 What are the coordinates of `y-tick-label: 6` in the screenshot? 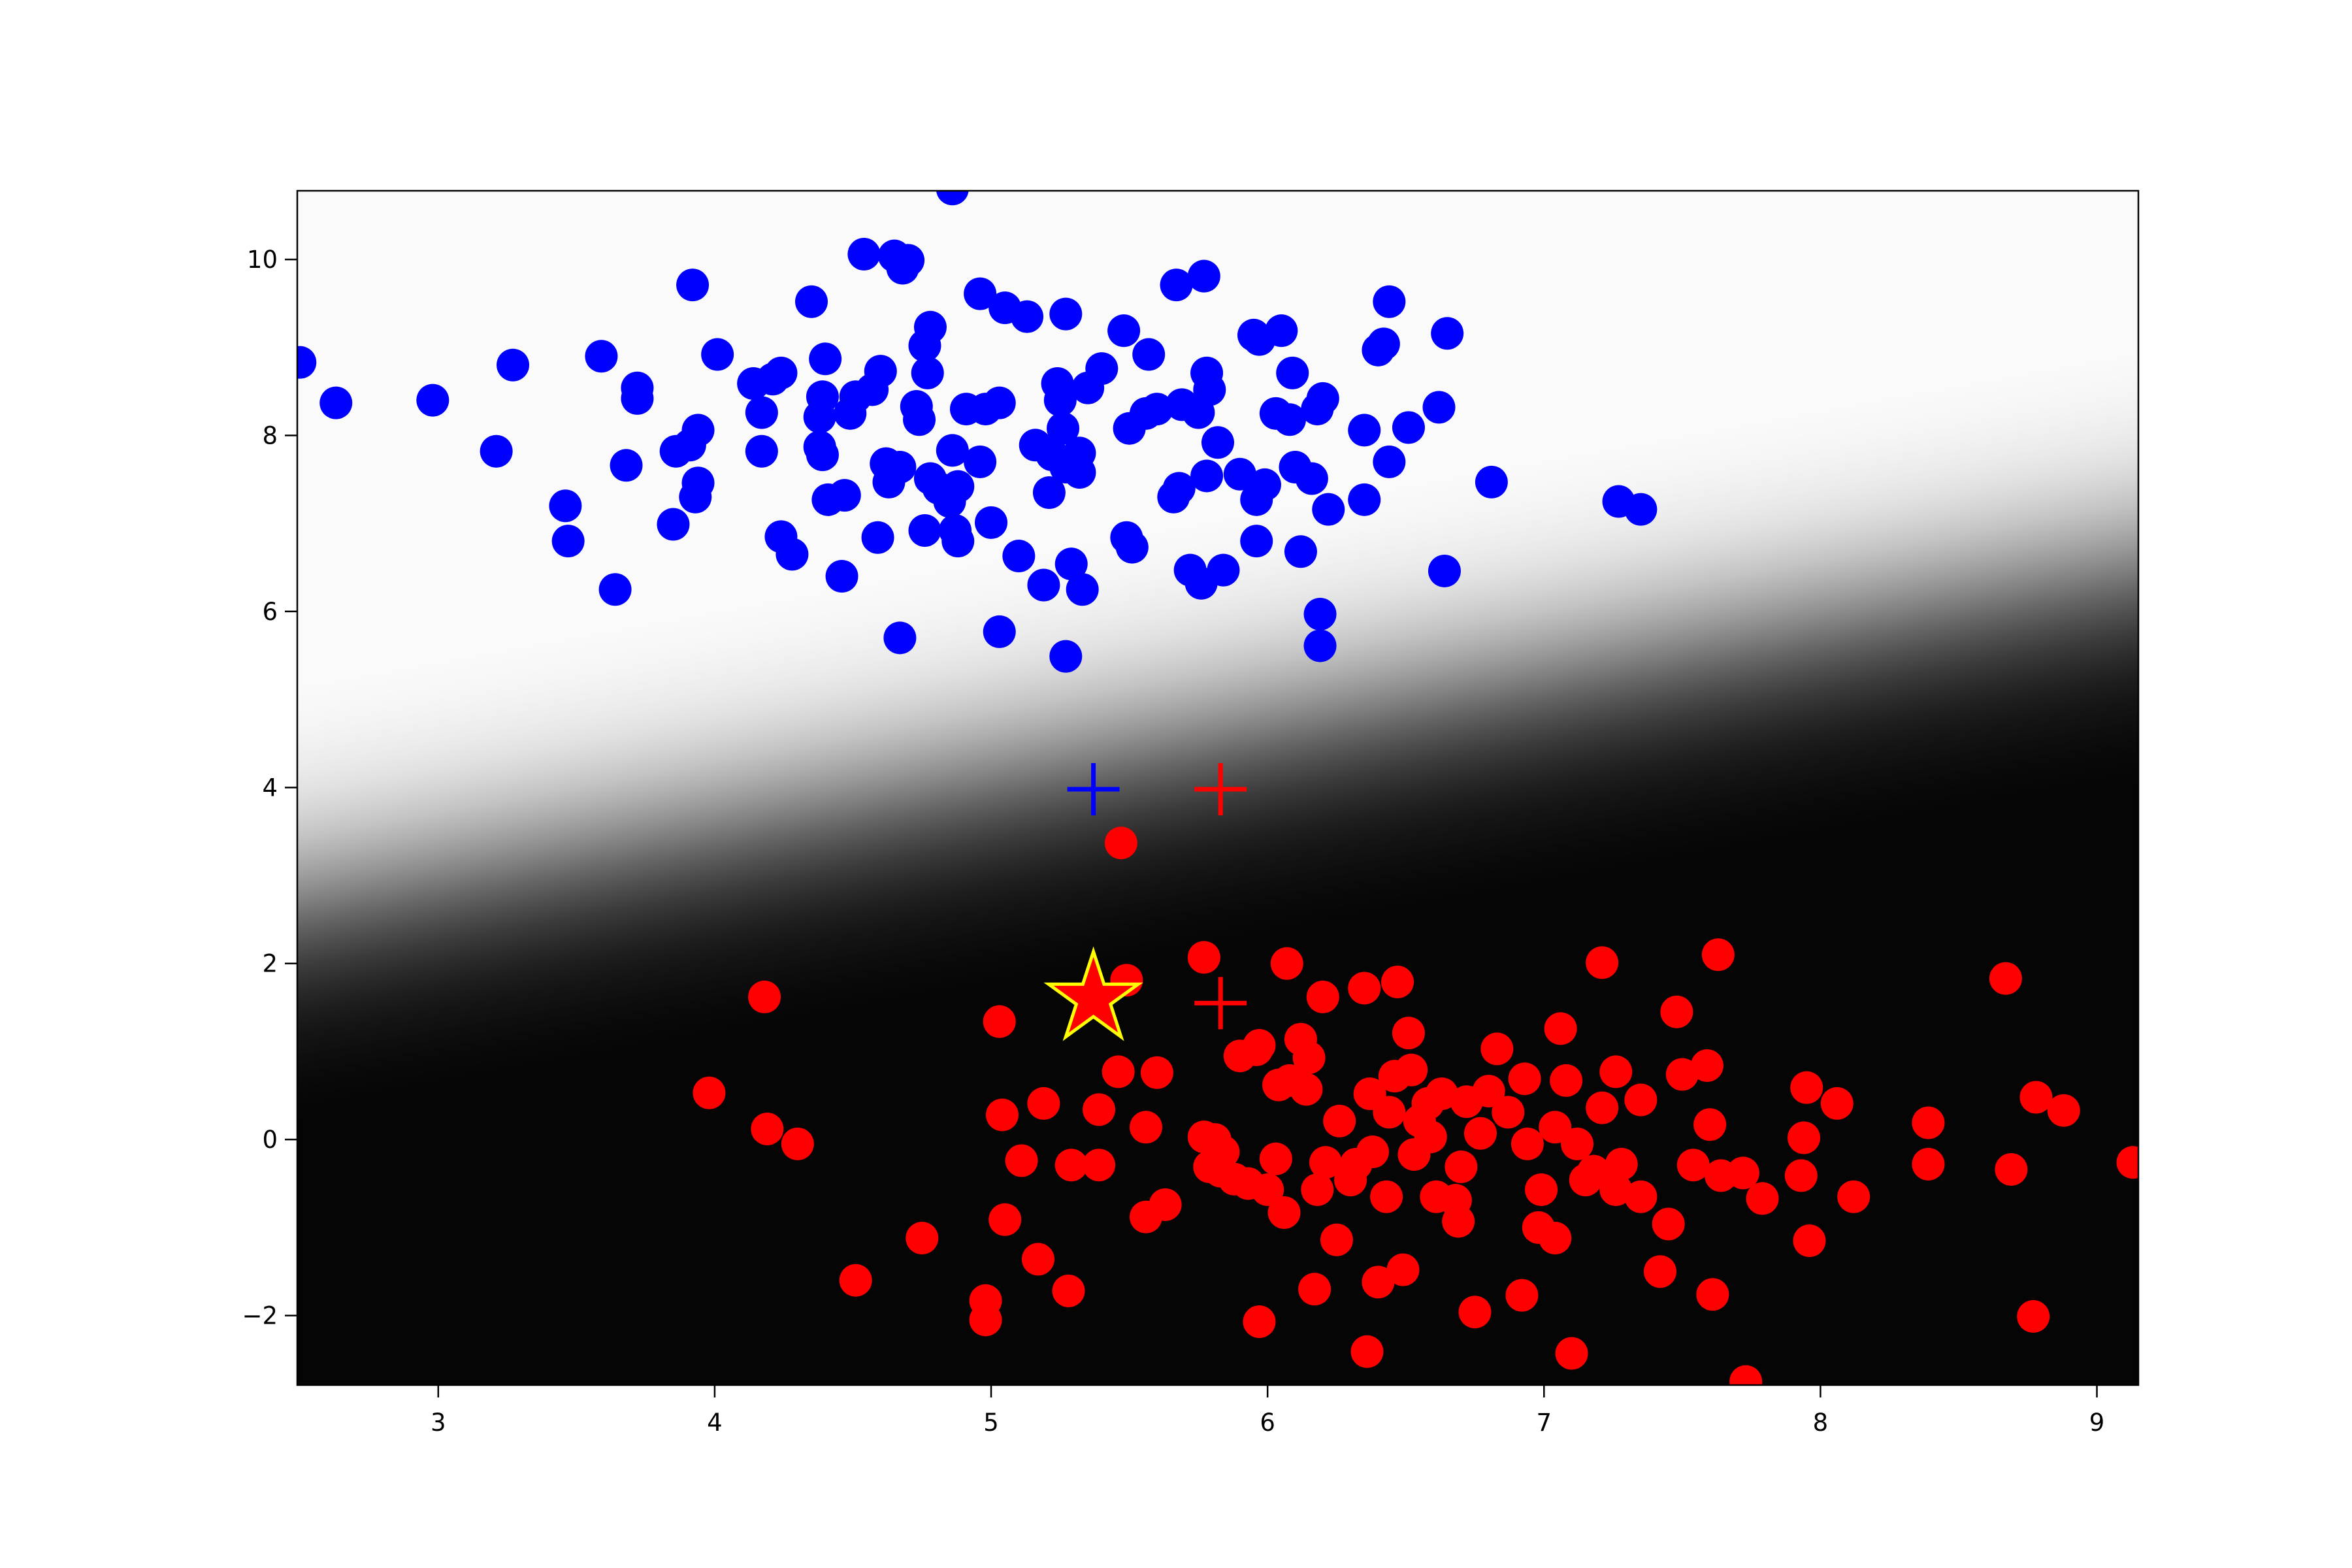 It's located at (270, 612).